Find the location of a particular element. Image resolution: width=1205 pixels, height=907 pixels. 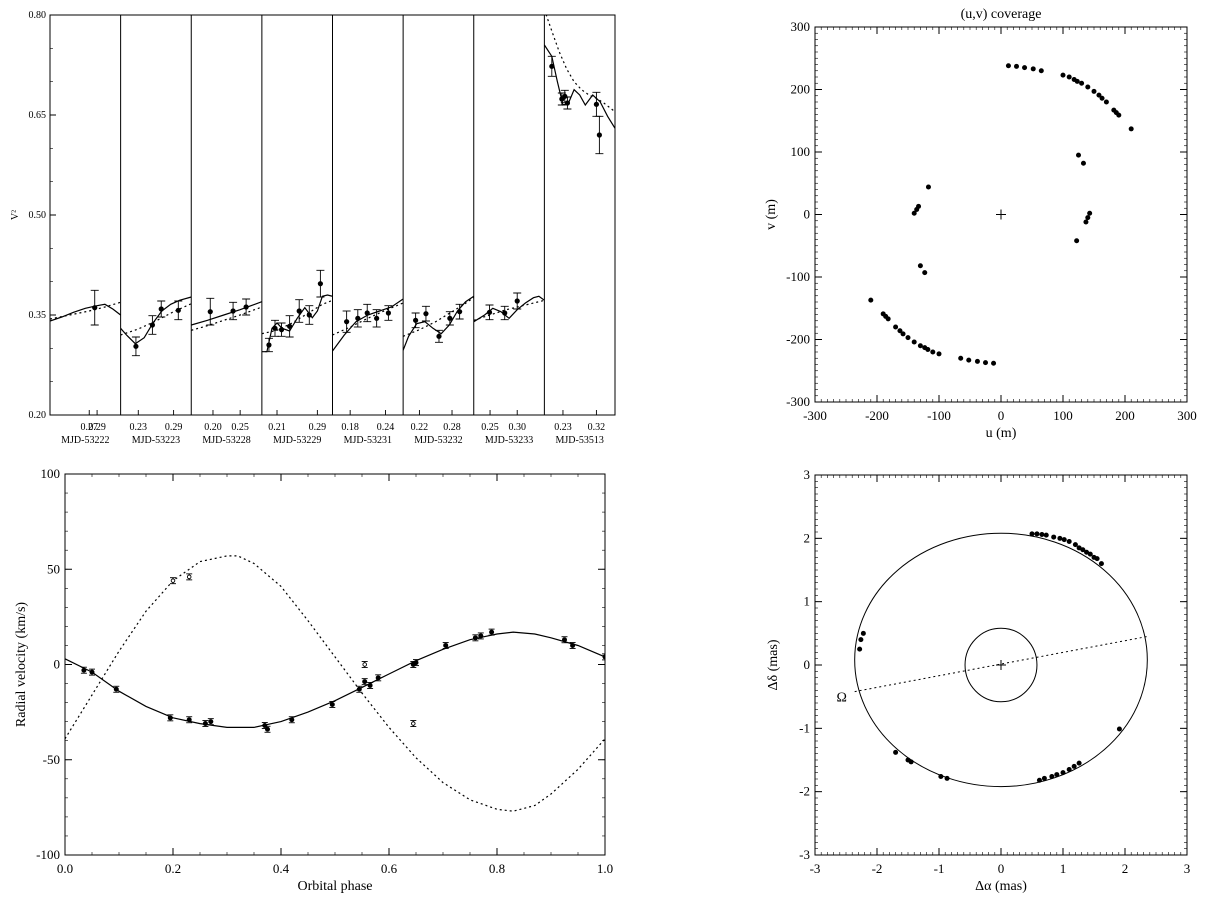

x-tick-label: 0.2 is located at coordinates (173, 868).